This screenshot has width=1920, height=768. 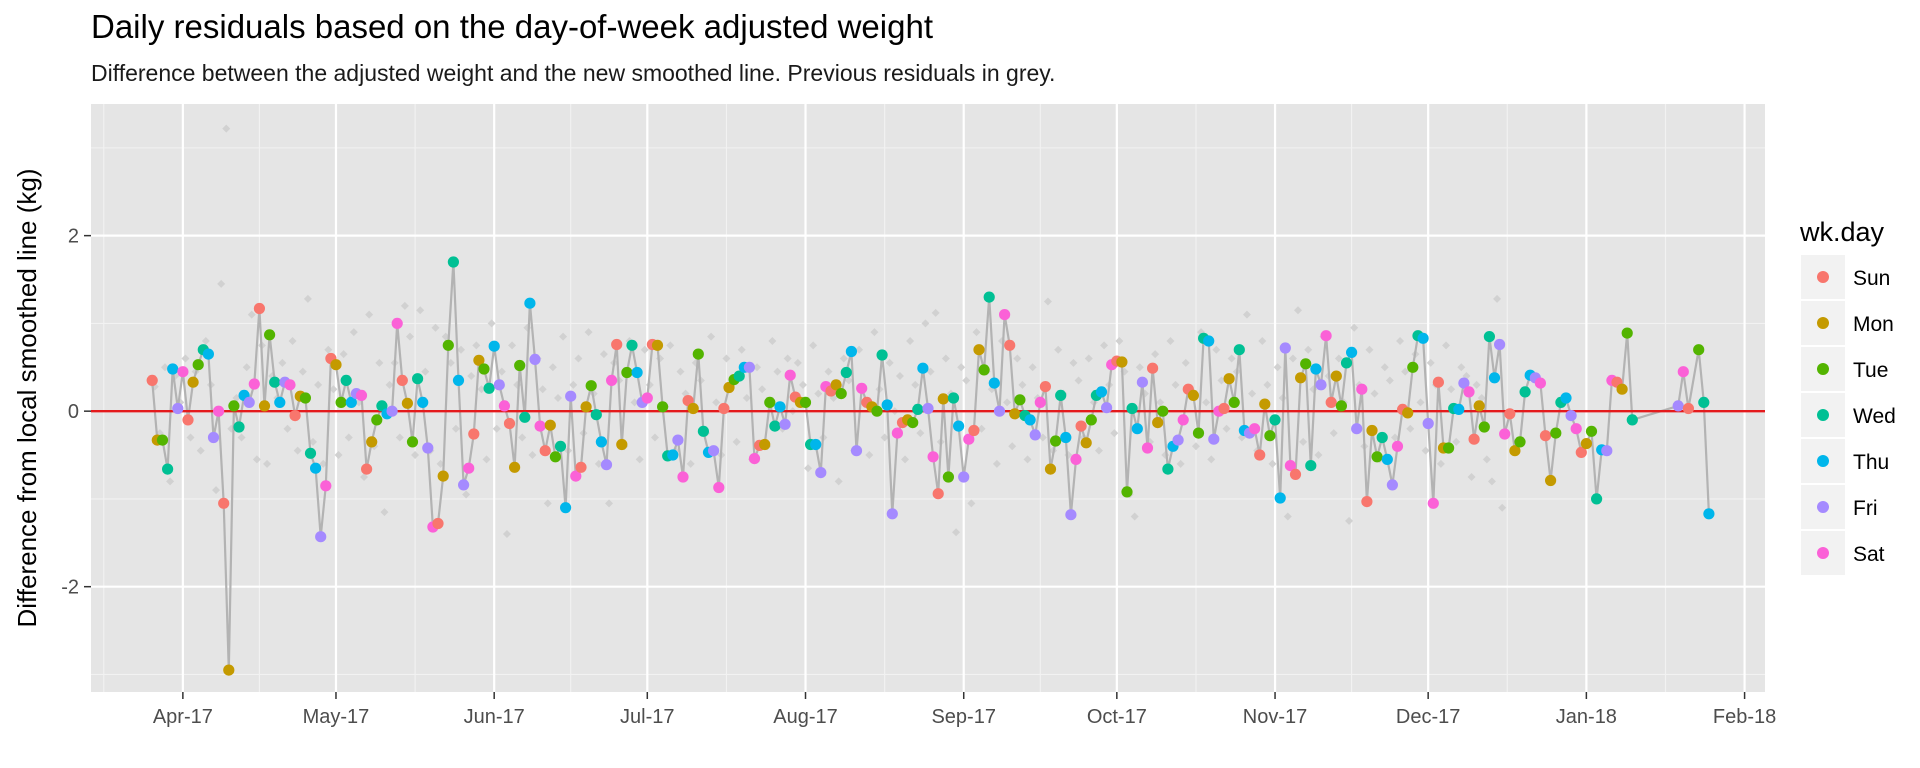 I want to click on x-tick-label: Oct-17, so click(x=1117, y=717).